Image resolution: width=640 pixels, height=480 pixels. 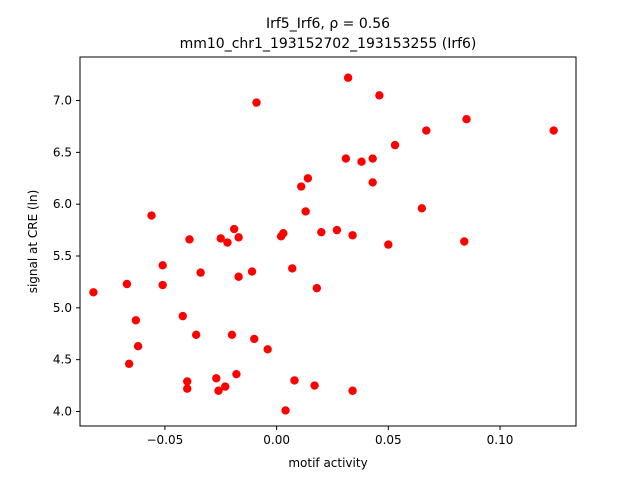 What do you see at coordinates (62, 360) in the screenshot?
I see `y-tick-label-1: 4.5` at bounding box center [62, 360].